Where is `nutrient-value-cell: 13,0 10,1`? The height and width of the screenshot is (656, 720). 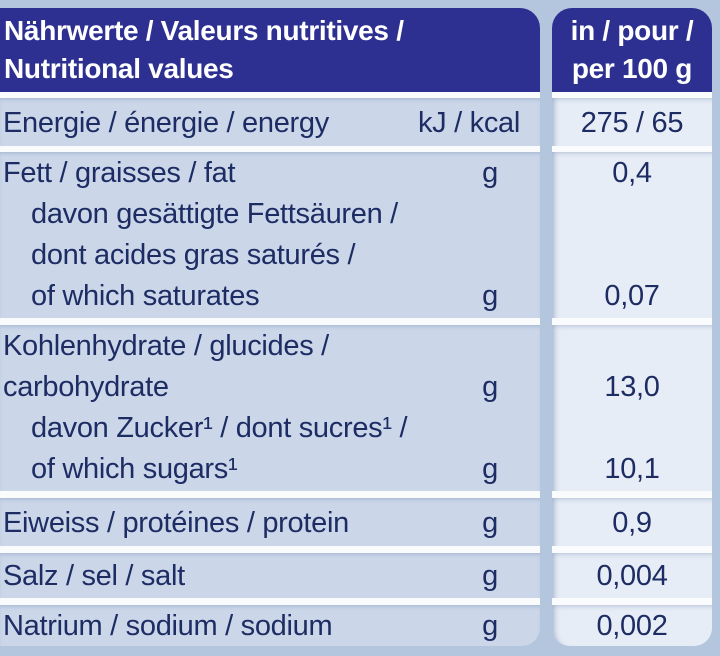
nutrient-value-cell: 13,0 10,1 is located at coordinates (632, 411).